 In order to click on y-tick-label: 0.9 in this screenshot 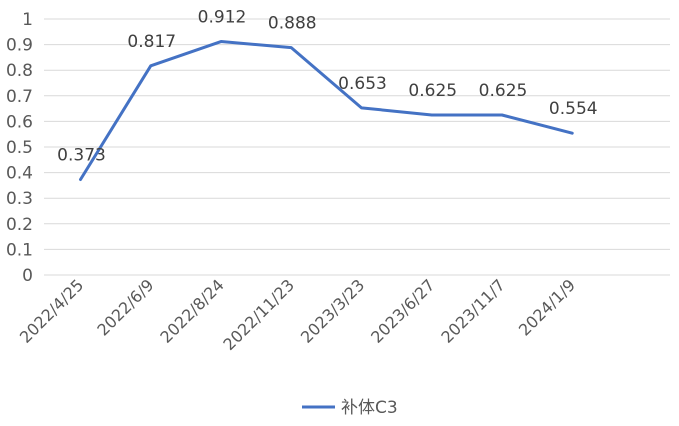, I will do `click(19, 46)`.